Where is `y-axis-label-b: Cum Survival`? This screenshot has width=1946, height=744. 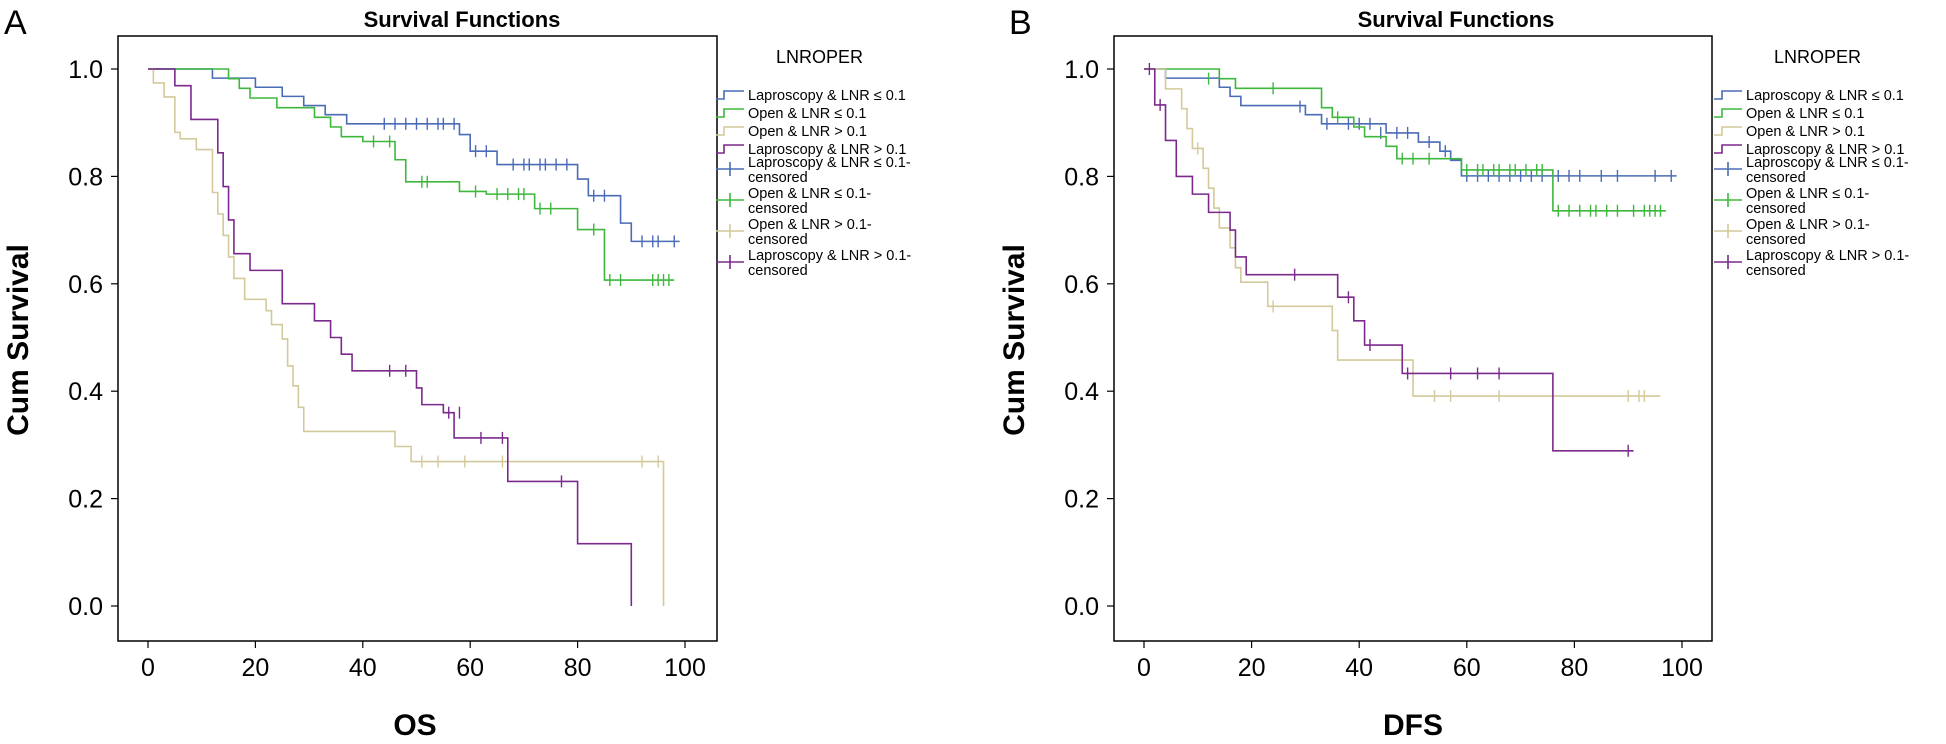
y-axis-label-b: Cum Survival is located at coordinates (1014, 340).